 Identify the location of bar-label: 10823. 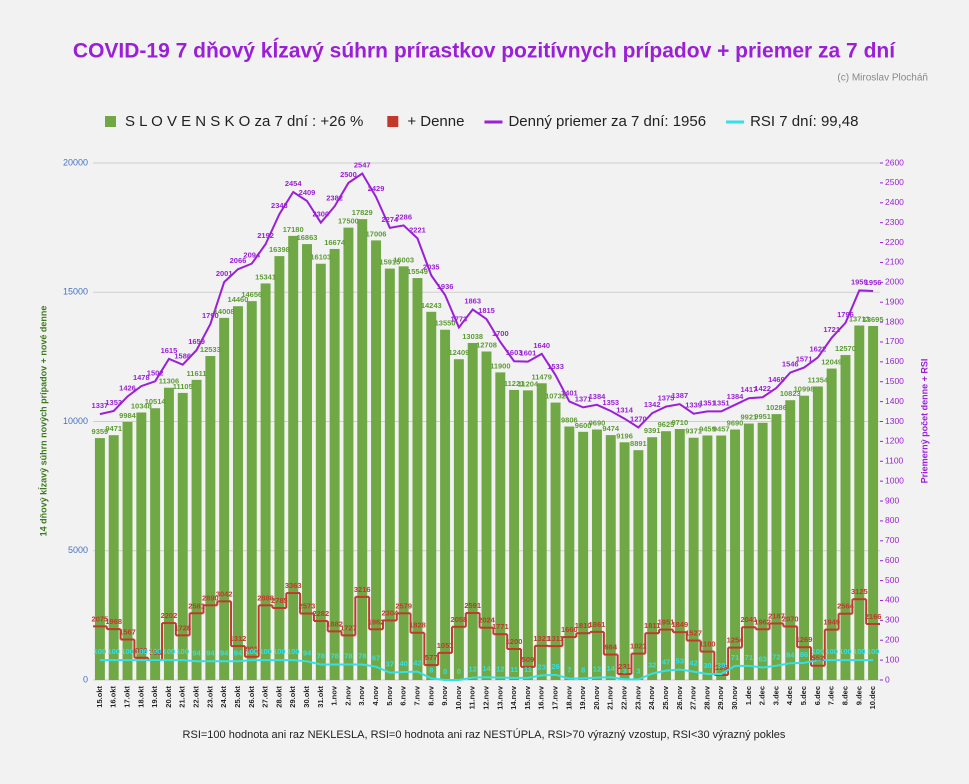
(790, 393).